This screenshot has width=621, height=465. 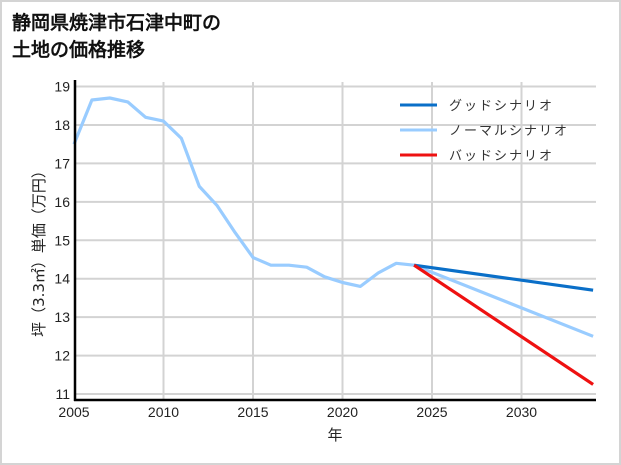 I want to click on y-tick-label: 16, so click(x=62, y=202).